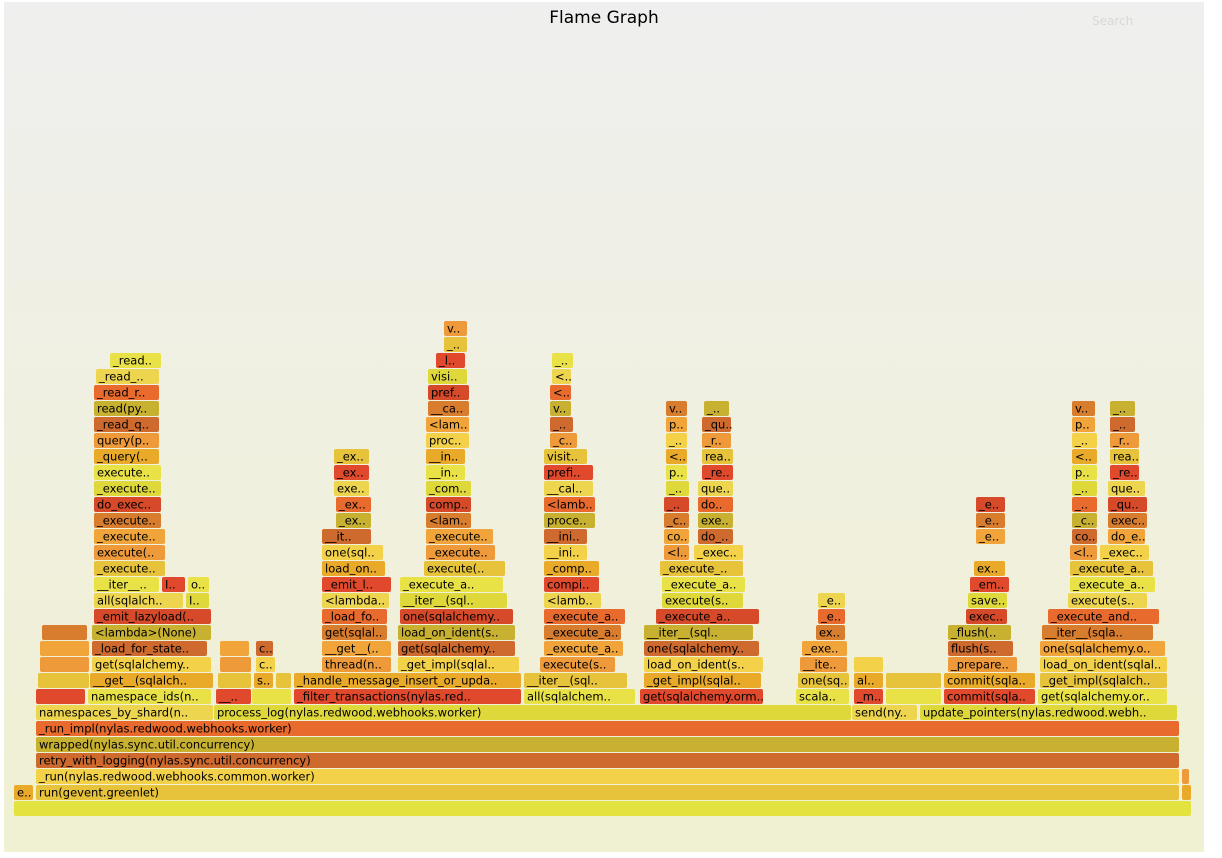 Image resolution: width=1222 pixels, height=858 pixels. Describe the element at coordinates (263, 680) in the screenshot. I see `flame-frame: s..` at that location.